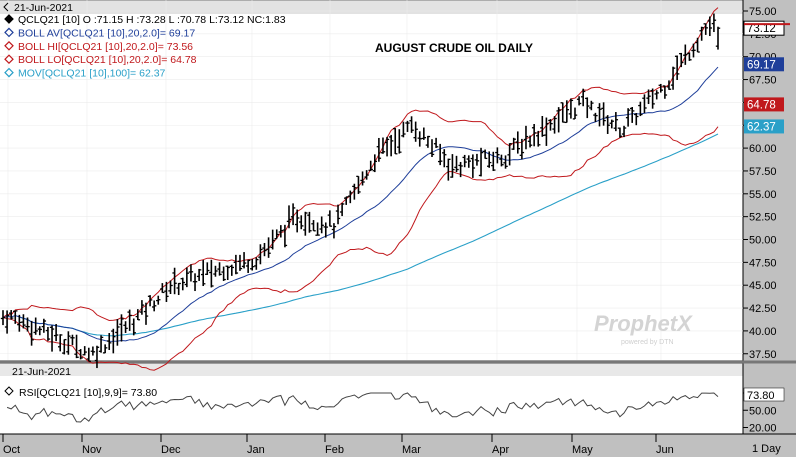 This screenshot has height=457, width=796. I want to click on bottom-time-label-box, so click(769, 446).